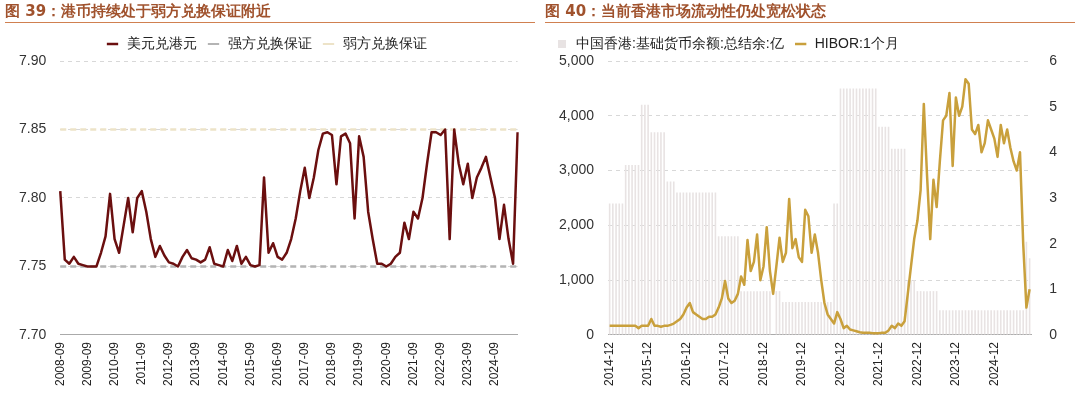  What do you see at coordinates (269, 42) in the screenshot?
I see `legend-label: 强方兑换保证` at bounding box center [269, 42].